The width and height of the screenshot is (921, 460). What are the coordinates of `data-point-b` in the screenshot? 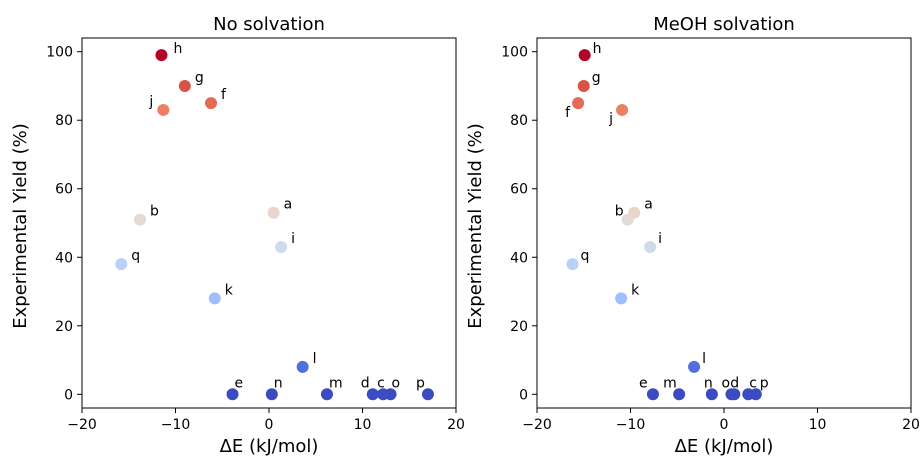 It's located at (139, 219).